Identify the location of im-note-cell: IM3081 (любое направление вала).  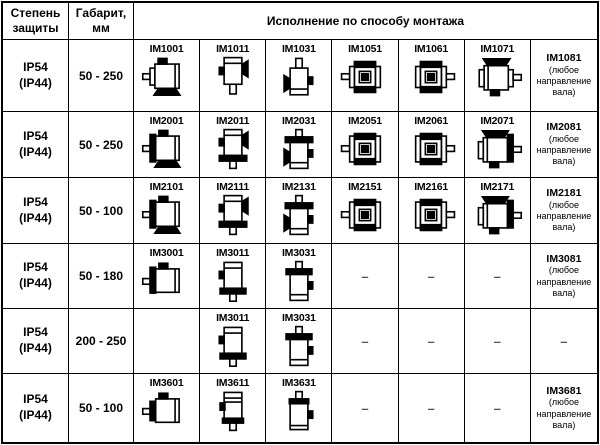
(563, 276).